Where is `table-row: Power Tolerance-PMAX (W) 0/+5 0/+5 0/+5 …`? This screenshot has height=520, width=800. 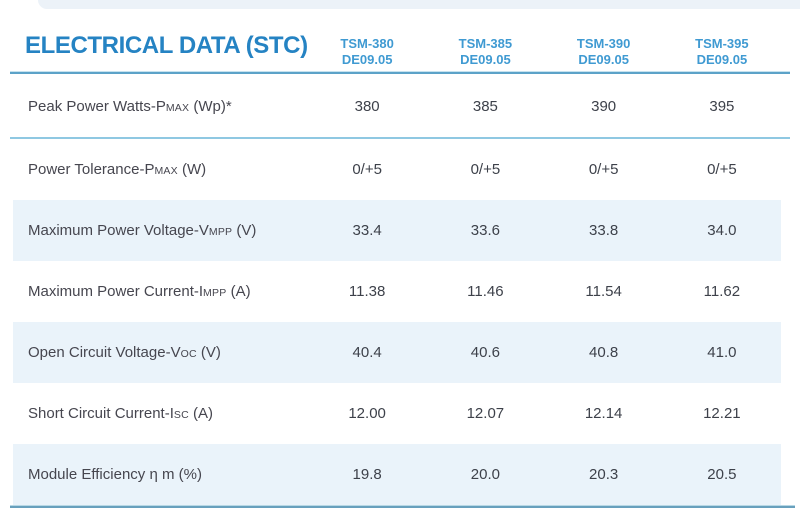 table-row: Power Tolerance-PMAX (W) 0/+5 0/+5 0/+5 … is located at coordinates (397, 169).